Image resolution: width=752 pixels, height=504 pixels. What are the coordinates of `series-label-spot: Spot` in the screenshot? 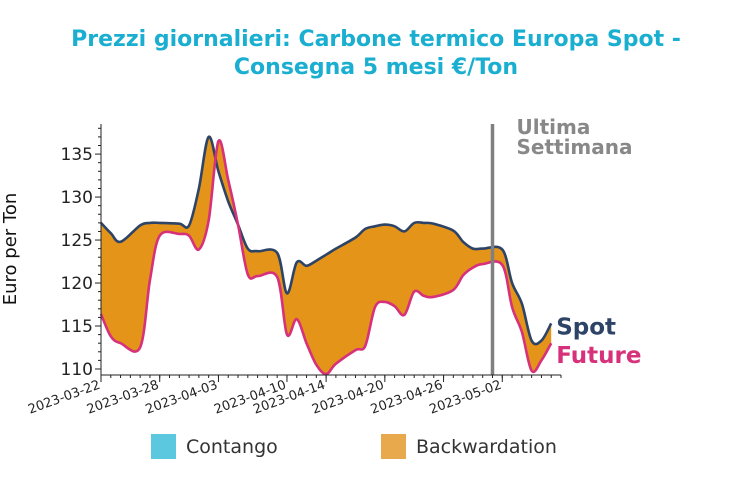 It's located at (586, 327).